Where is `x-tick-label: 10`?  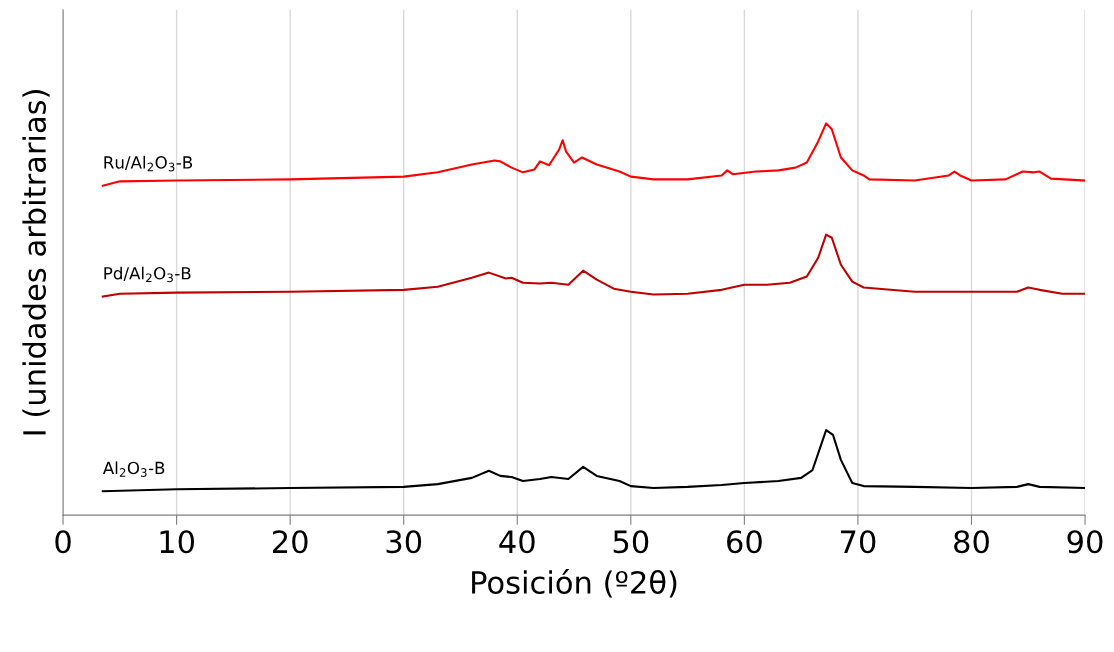
x-tick-label: 10 is located at coordinates (177, 542).